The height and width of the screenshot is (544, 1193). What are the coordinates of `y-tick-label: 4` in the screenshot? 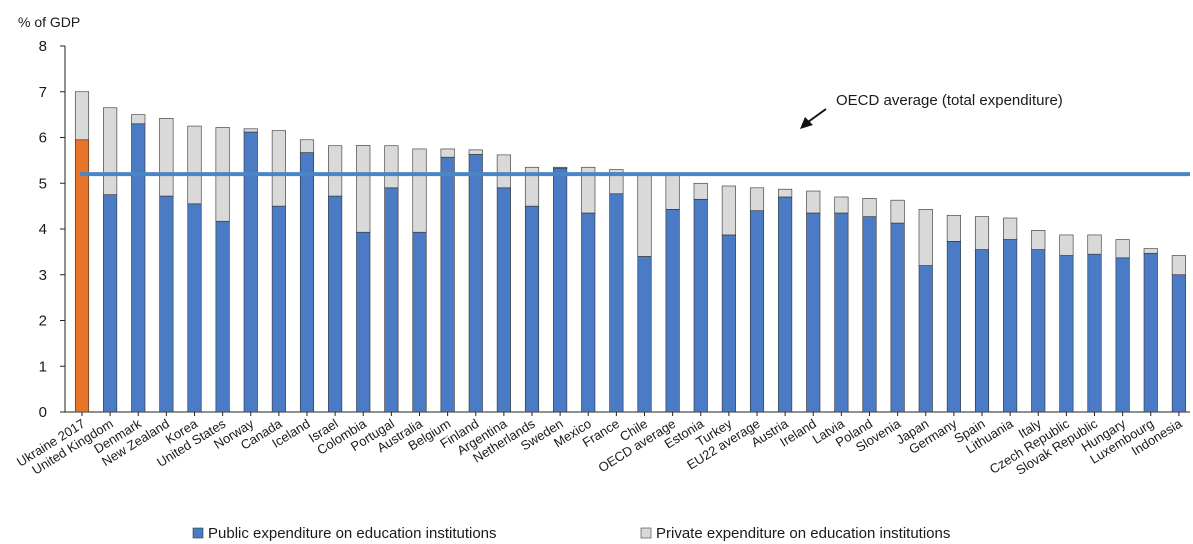 It's located at (43, 229).